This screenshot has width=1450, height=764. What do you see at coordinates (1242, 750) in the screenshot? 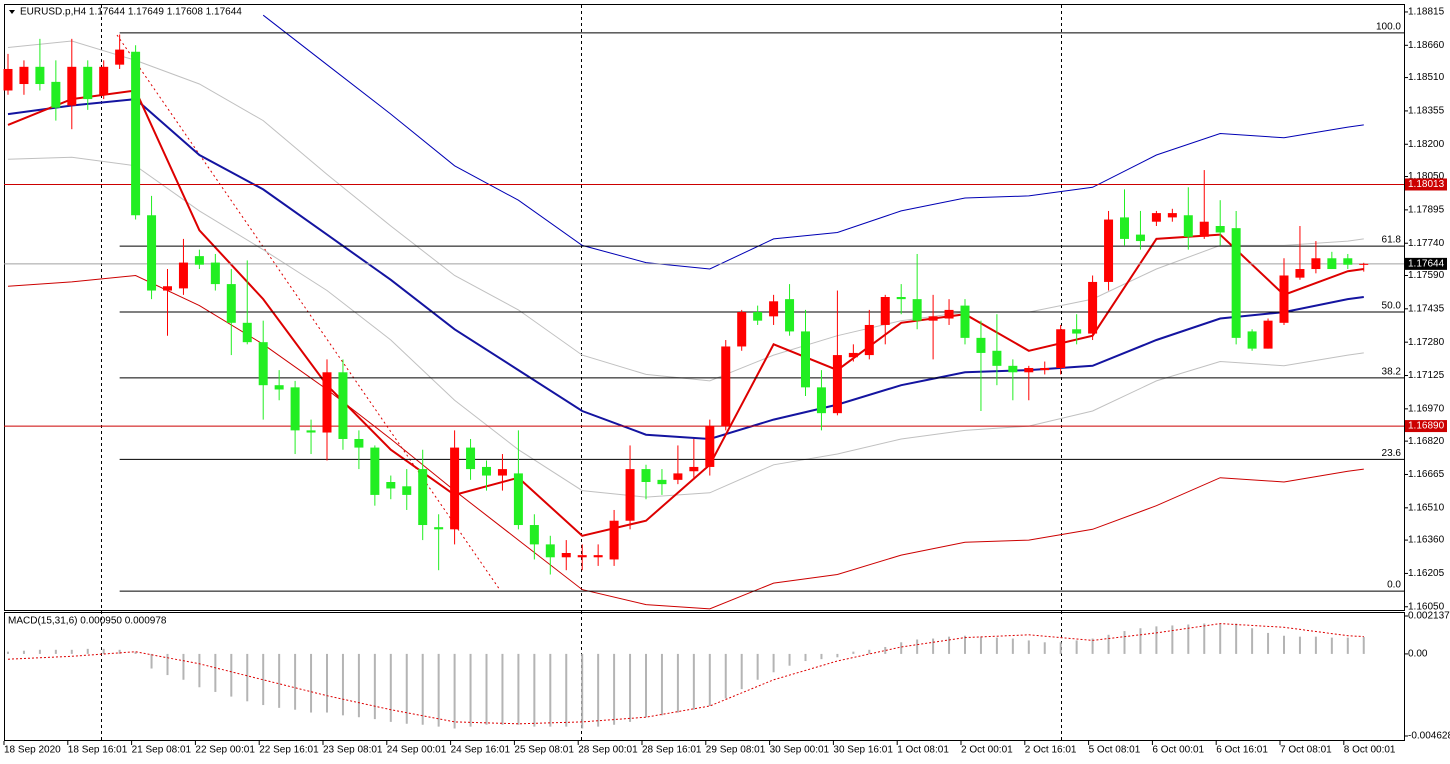
I see `x-tick-label: 6 Oct 16:01` at bounding box center [1242, 750].